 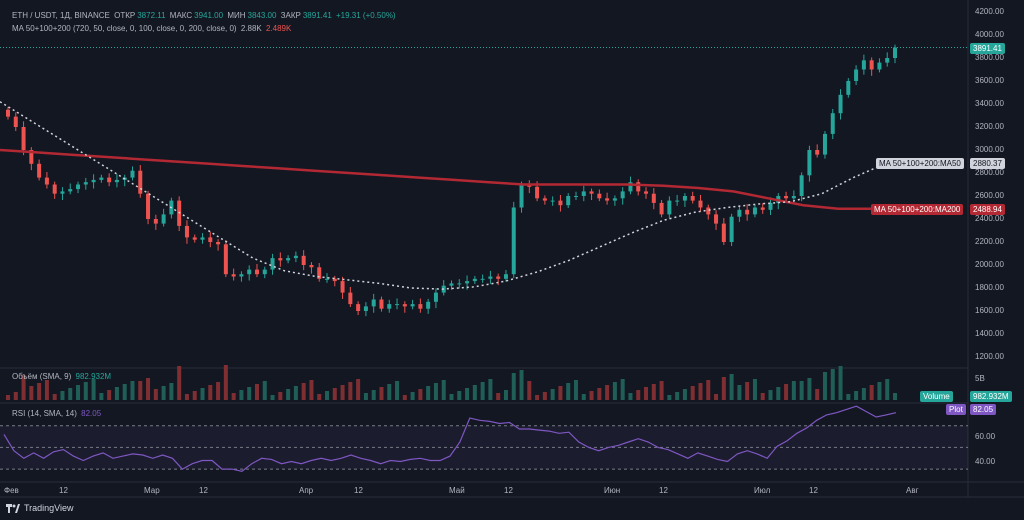 What do you see at coordinates (989, 172) in the screenshot?
I see `price-axis-label: 2800.00` at bounding box center [989, 172].